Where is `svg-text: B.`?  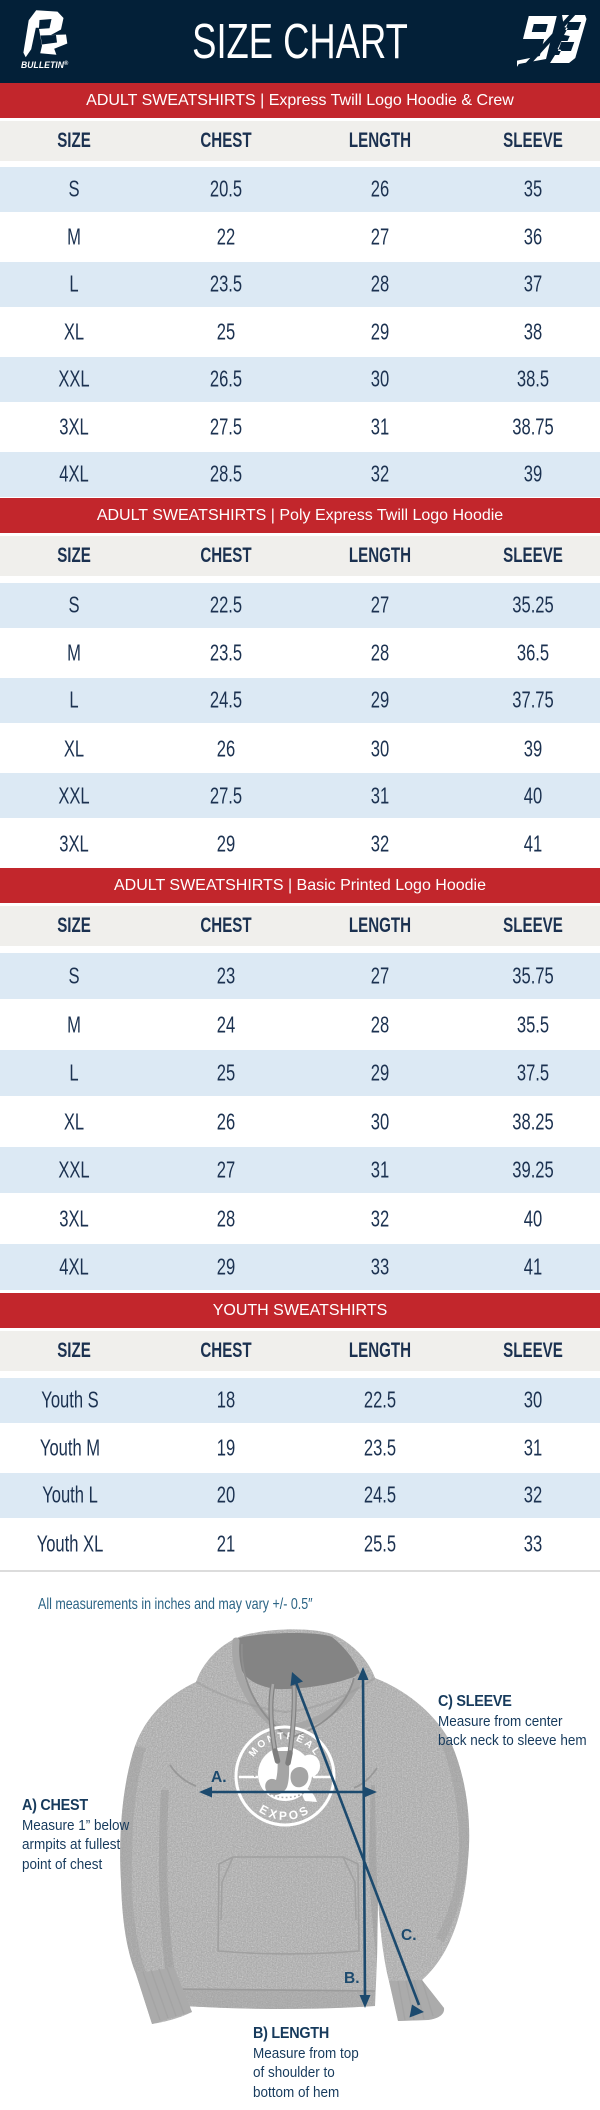
svg-text: B. is located at coordinates (352, 1978).